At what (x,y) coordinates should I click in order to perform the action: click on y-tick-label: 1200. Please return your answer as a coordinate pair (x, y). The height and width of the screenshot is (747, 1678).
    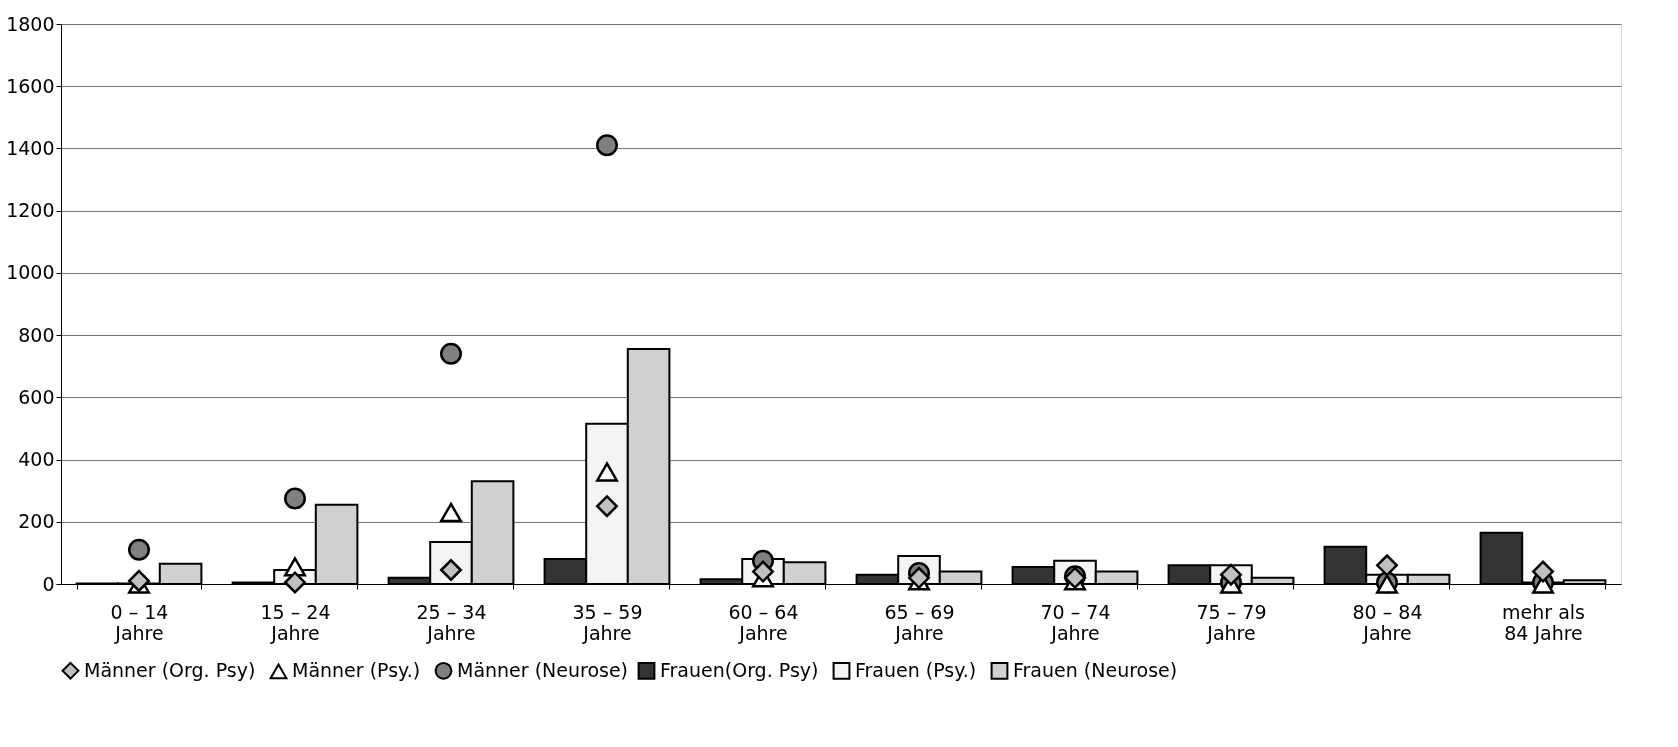
    Looking at the image, I should click on (30, 210).